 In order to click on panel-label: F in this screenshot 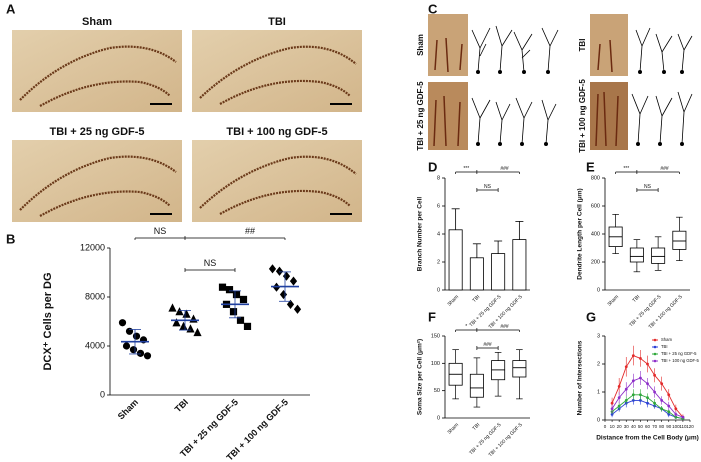, I will do `click(432, 316)`.